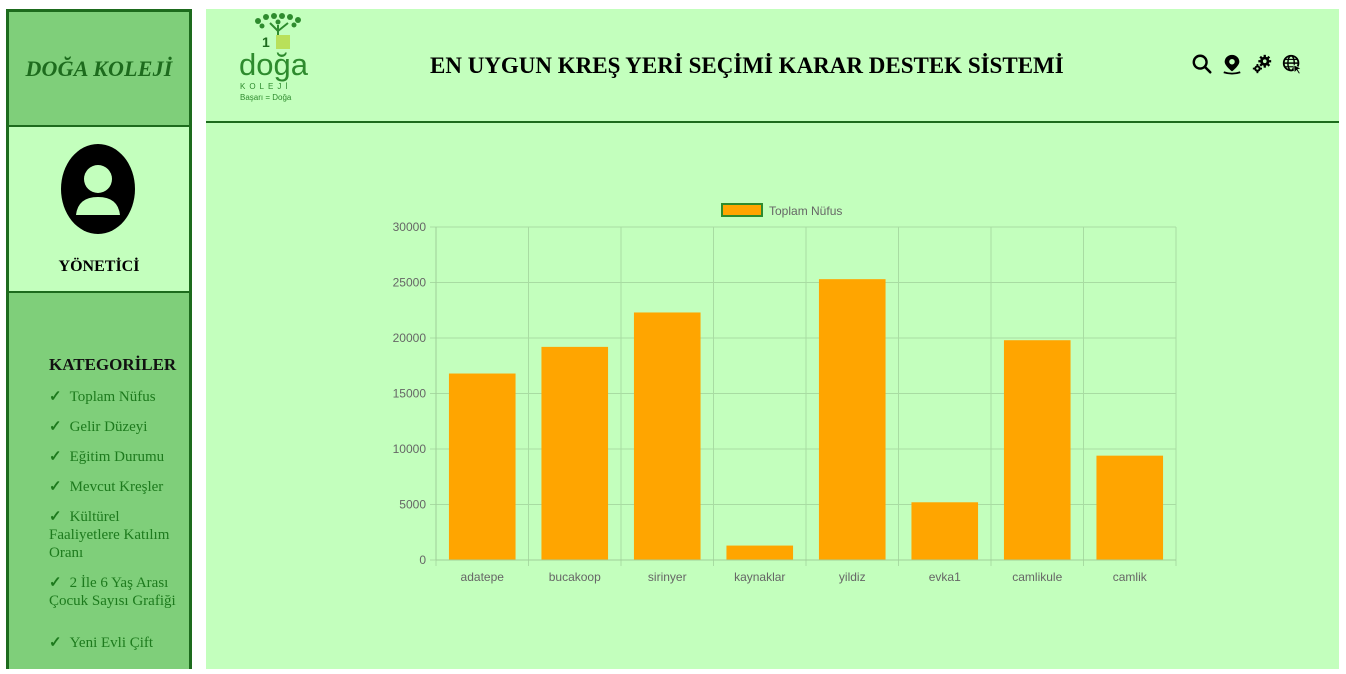 The height and width of the screenshot is (674, 1346). I want to click on category-gelir-duzeyi: ✓ Gelir Düzeyi, so click(119, 427).